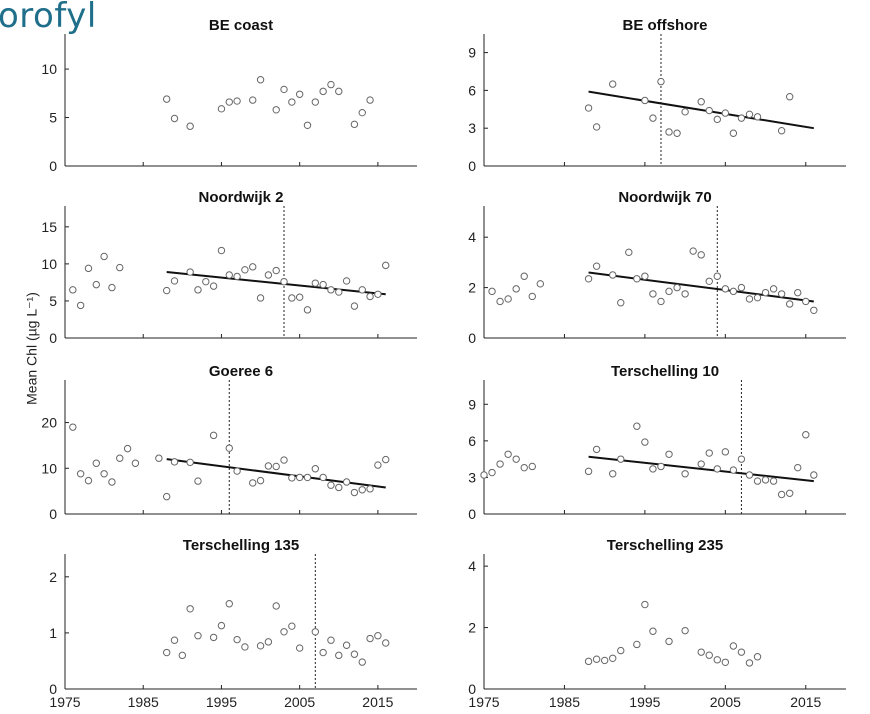  Describe the element at coordinates (472, 237) in the screenshot. I see `panel-4-y-tick-label: 4` at that location.